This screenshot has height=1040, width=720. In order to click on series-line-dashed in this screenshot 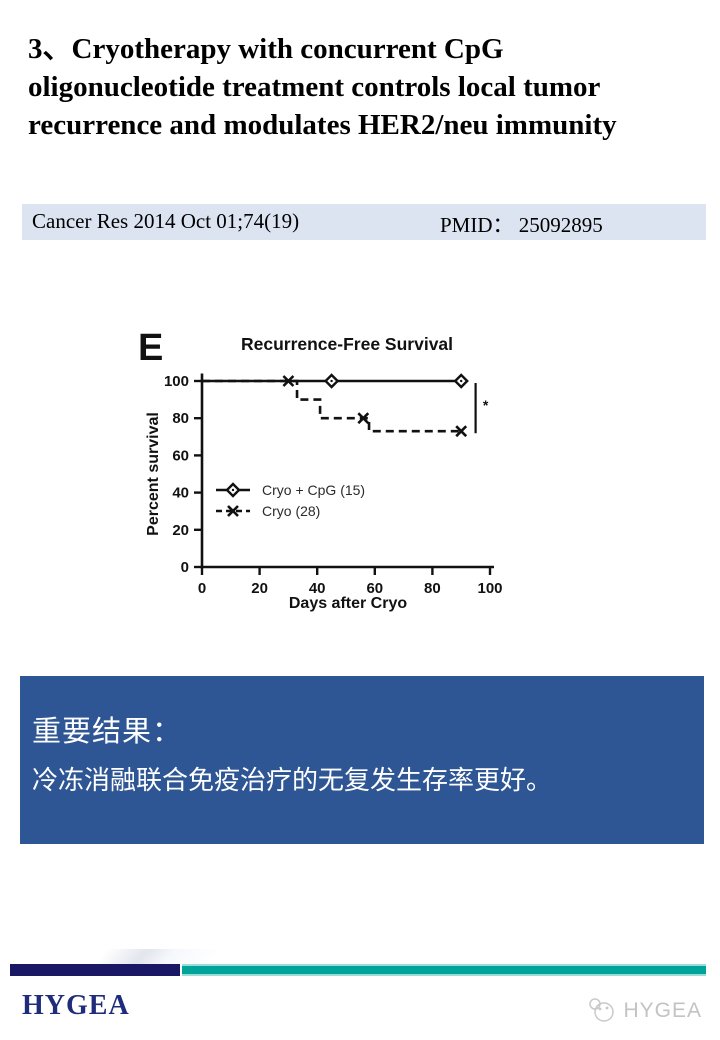, I will do `click(332, 406)`.